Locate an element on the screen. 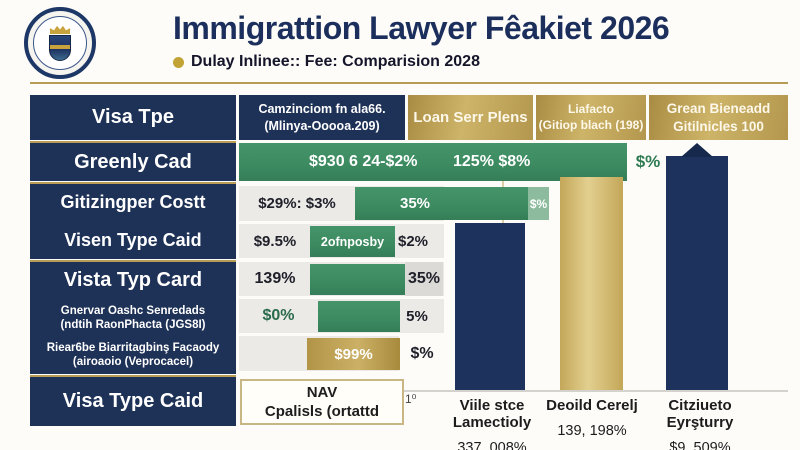 The image size is (800, 450). gitizingper-bar-cap: $% is located at coordinates (538, 203).